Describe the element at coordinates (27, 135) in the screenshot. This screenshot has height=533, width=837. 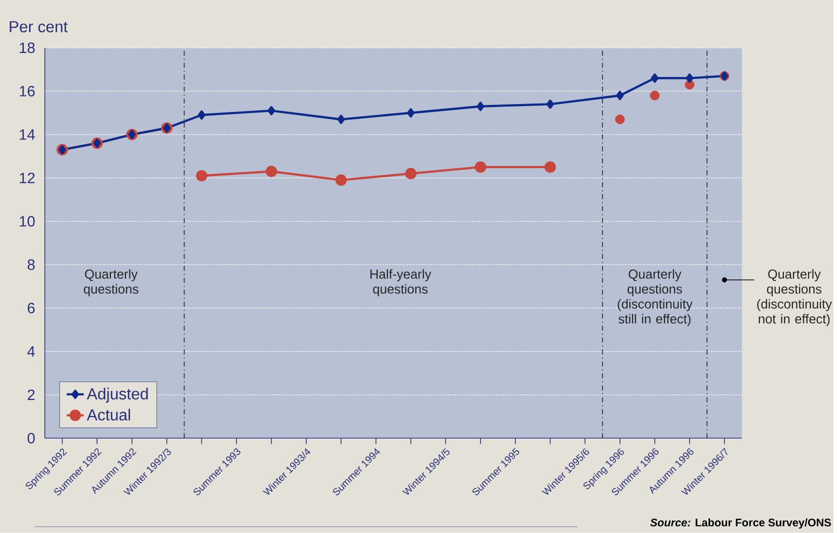
I see `y-tick-label: 14` at that location.